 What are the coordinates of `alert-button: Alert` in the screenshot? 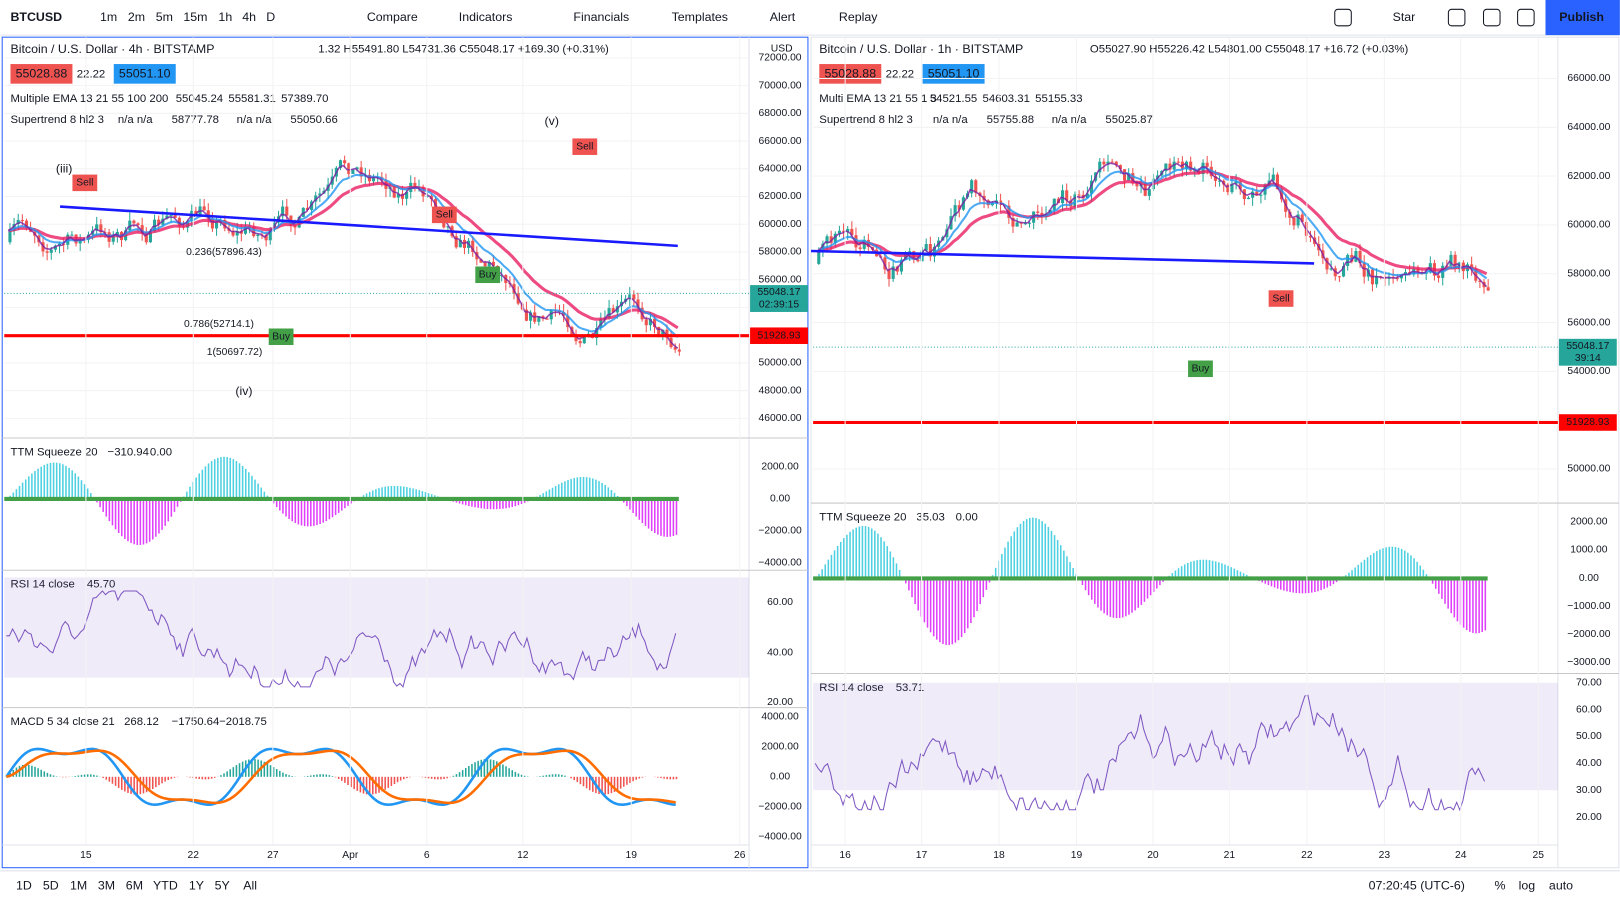 It's located at (783, 17).